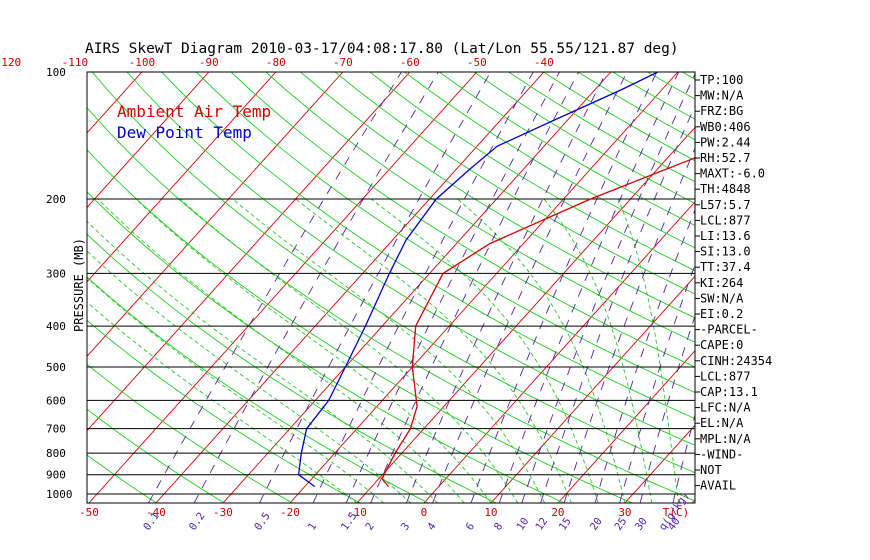 The width and height of the screenshot is (870, 560). Describe the element at coordinates (10, 62) in the screenshot. I see `top-temp-tick-label: -120` at that location.